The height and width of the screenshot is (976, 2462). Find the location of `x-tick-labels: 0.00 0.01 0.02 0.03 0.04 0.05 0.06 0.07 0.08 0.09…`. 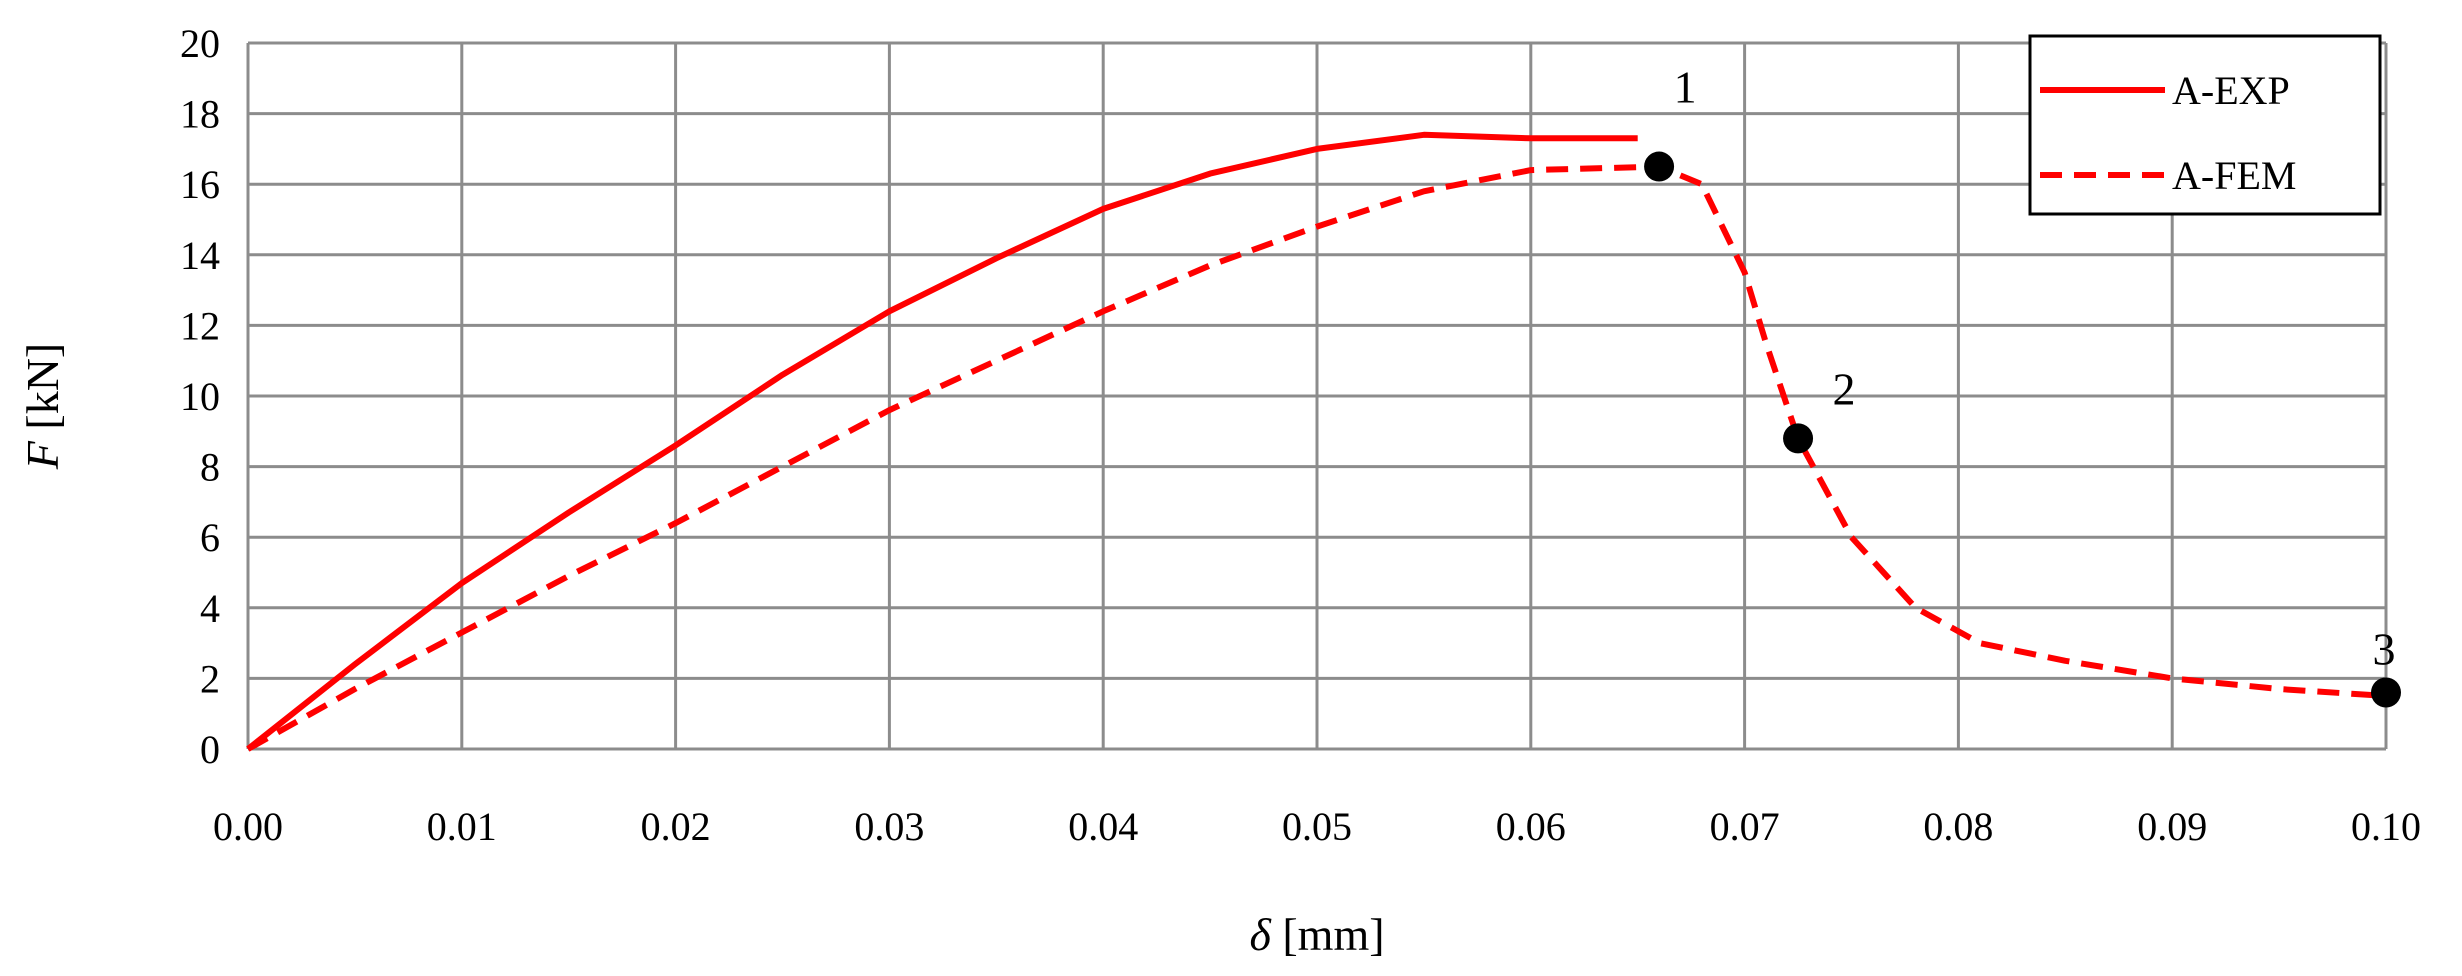

x-tick-labels: 0.00 0.01 0.02 0.03 0.04 0.05 0.06 0.07 0.08 0.09… is located at coordinates (1317, 826).